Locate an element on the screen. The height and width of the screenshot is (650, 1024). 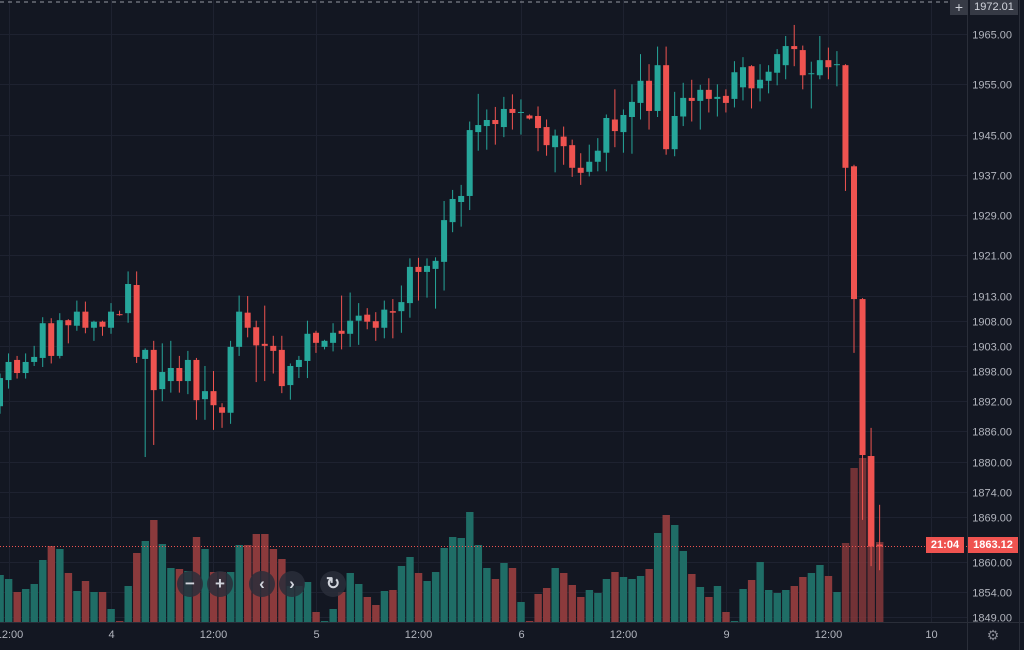
last-price-label: 1863.12 is located at coordinates (993, 545).